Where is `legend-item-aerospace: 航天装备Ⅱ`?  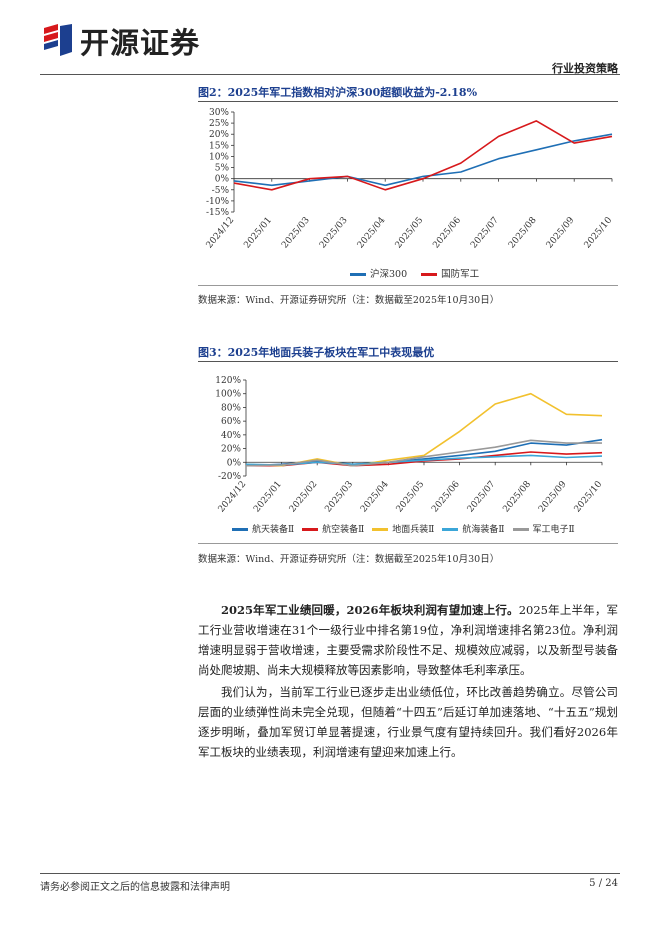 legend-item-aerospace: 航天装备Ⅱ is located at coordinates (263, 528).